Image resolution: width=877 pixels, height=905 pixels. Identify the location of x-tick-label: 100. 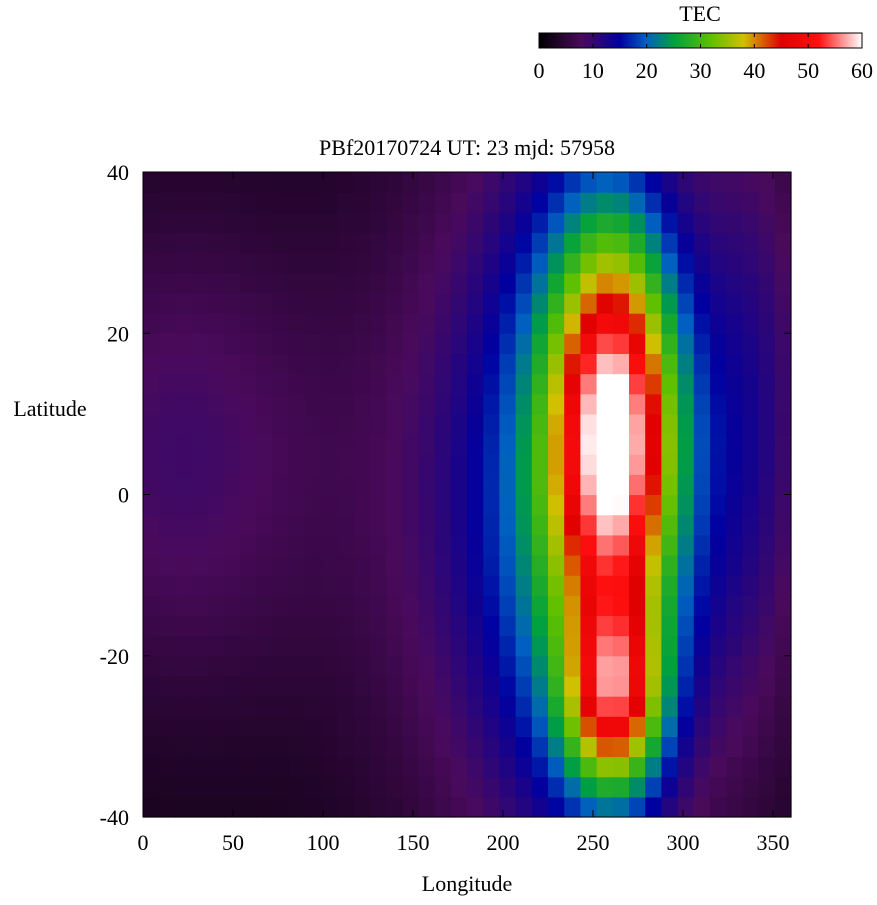
(323, 842).